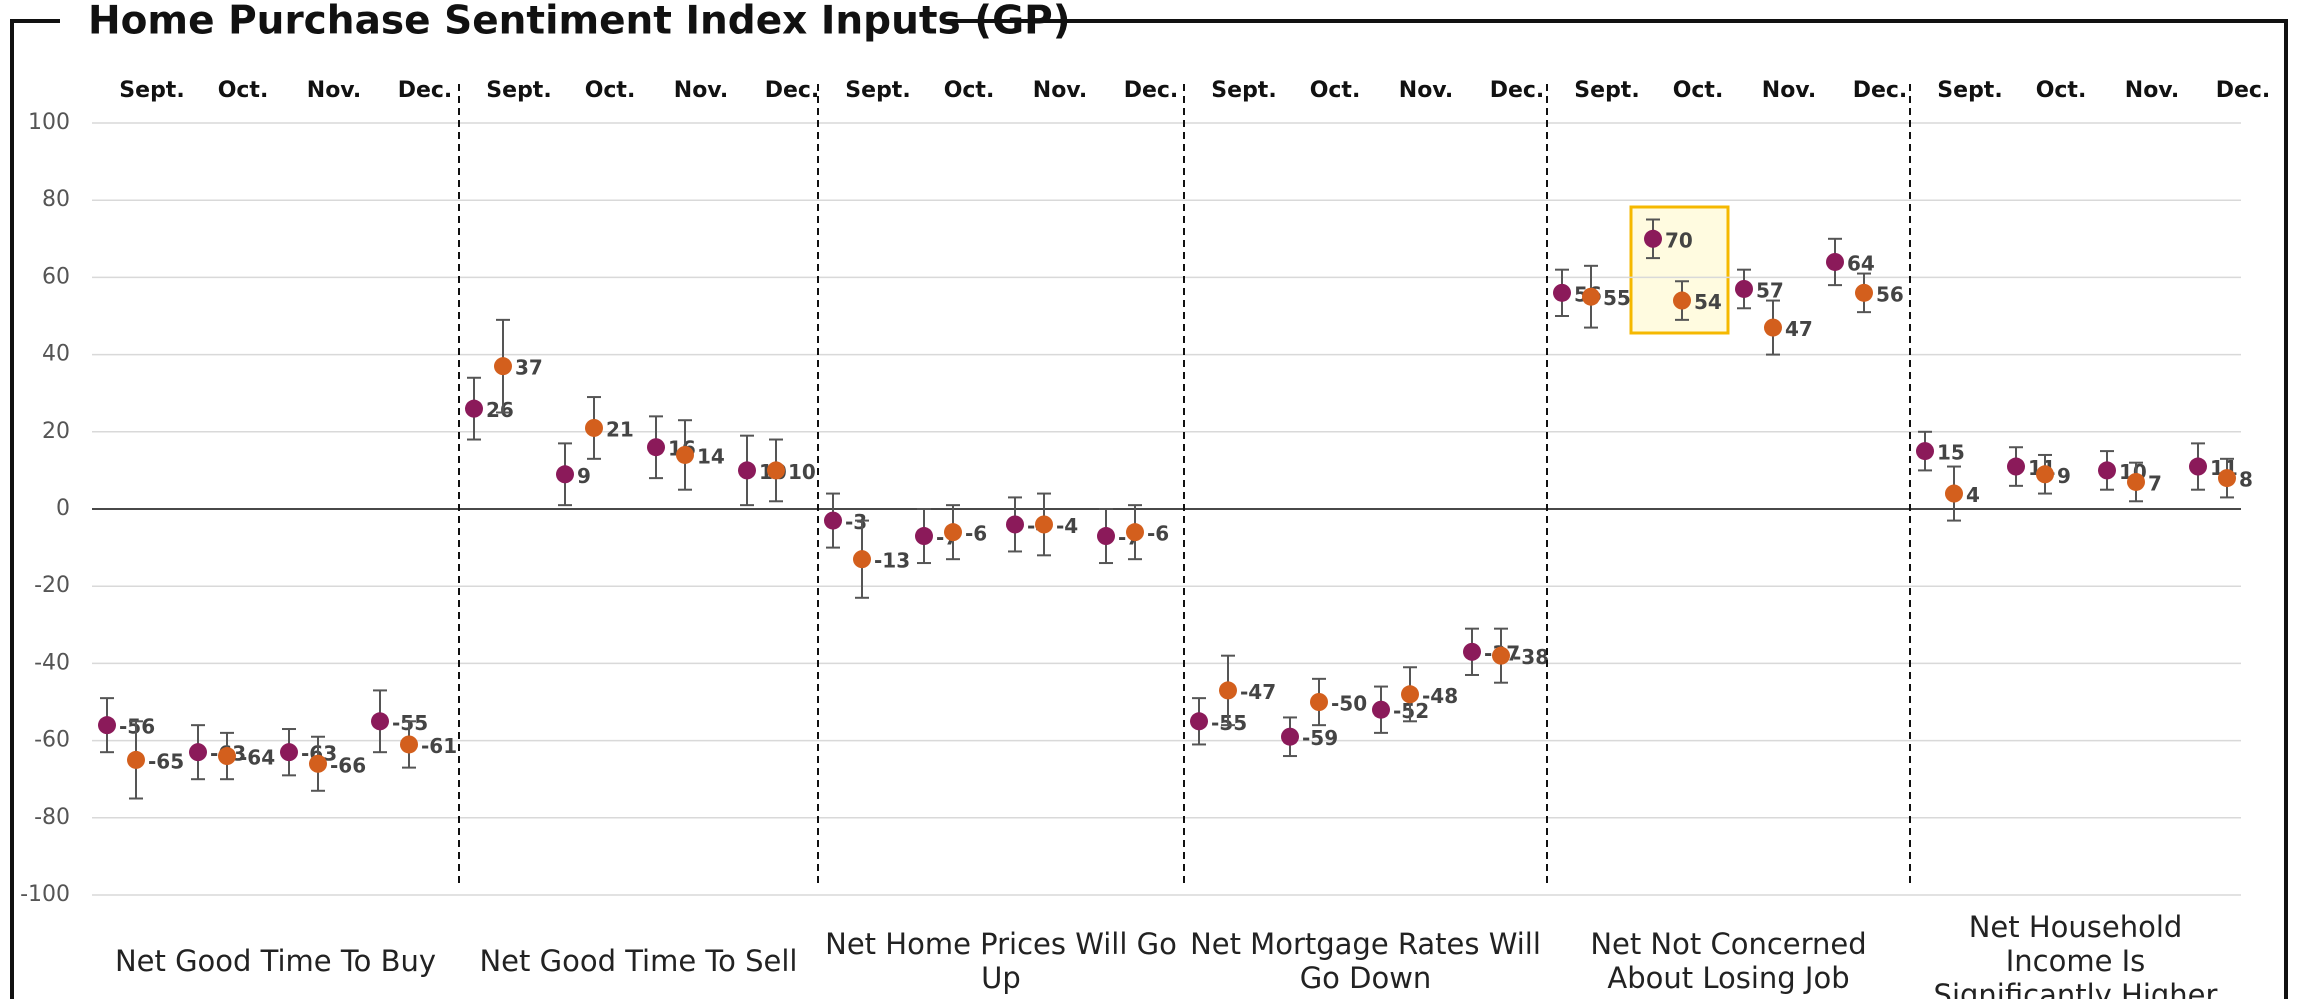 The image size is (2300, 999). I want to click on y-tick-label: 100, so click(49, 122).